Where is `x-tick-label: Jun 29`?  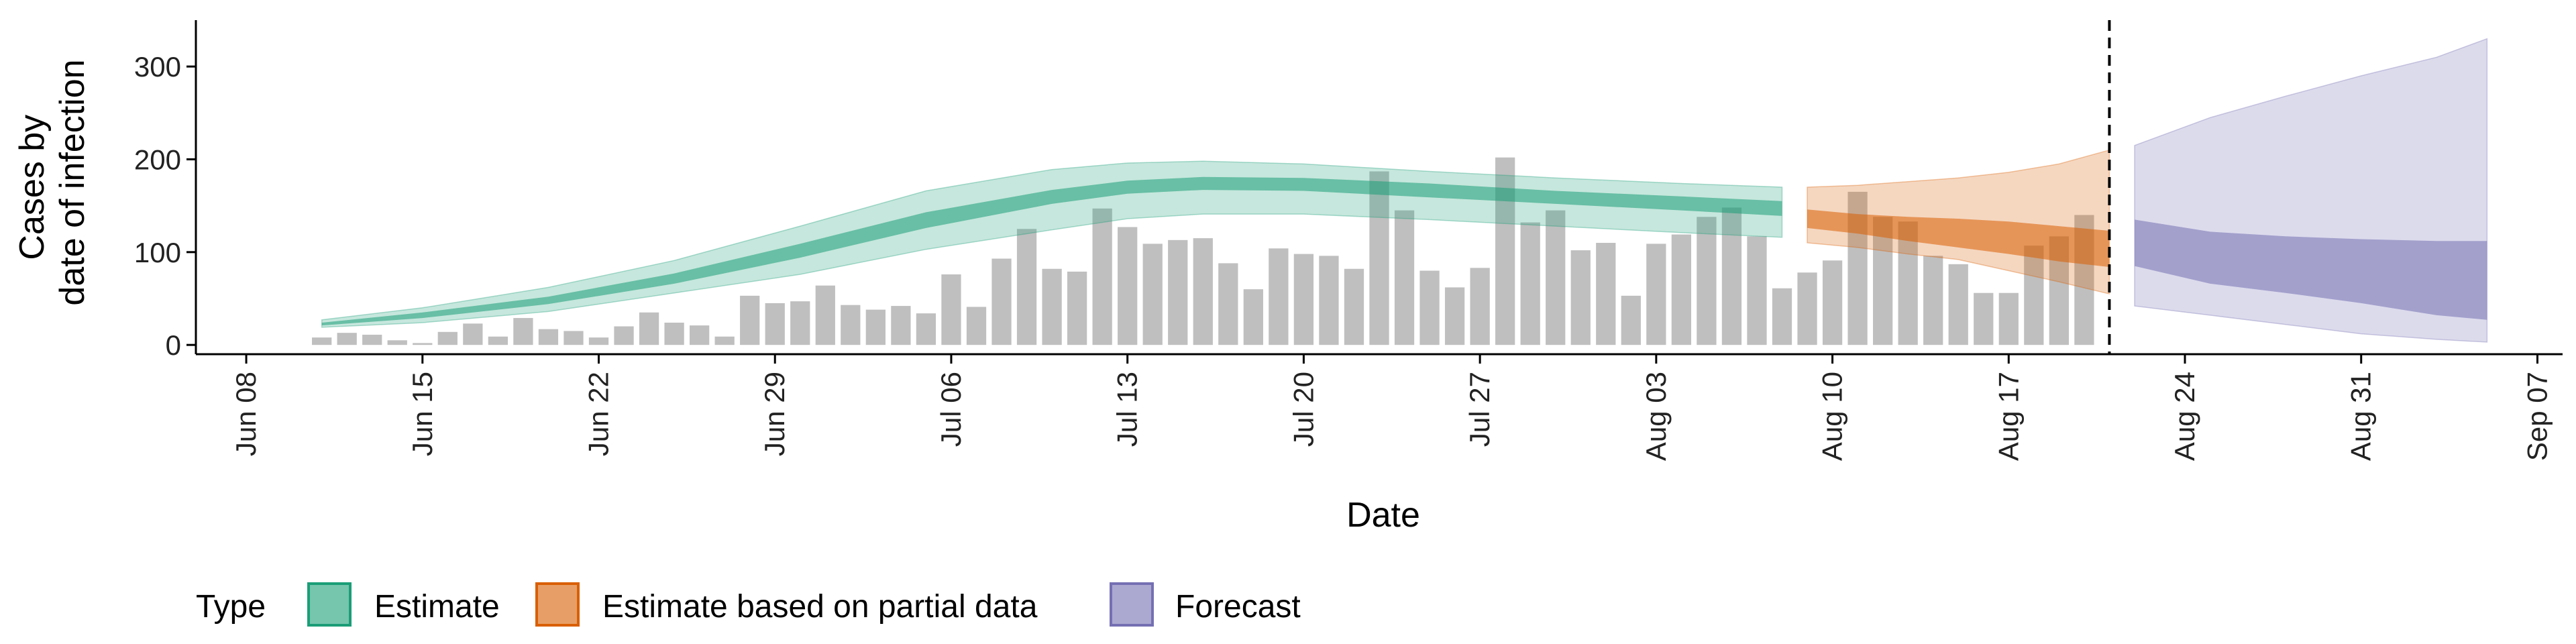
x-tick-label: Jun 29 is located at coordinates (774, 414).